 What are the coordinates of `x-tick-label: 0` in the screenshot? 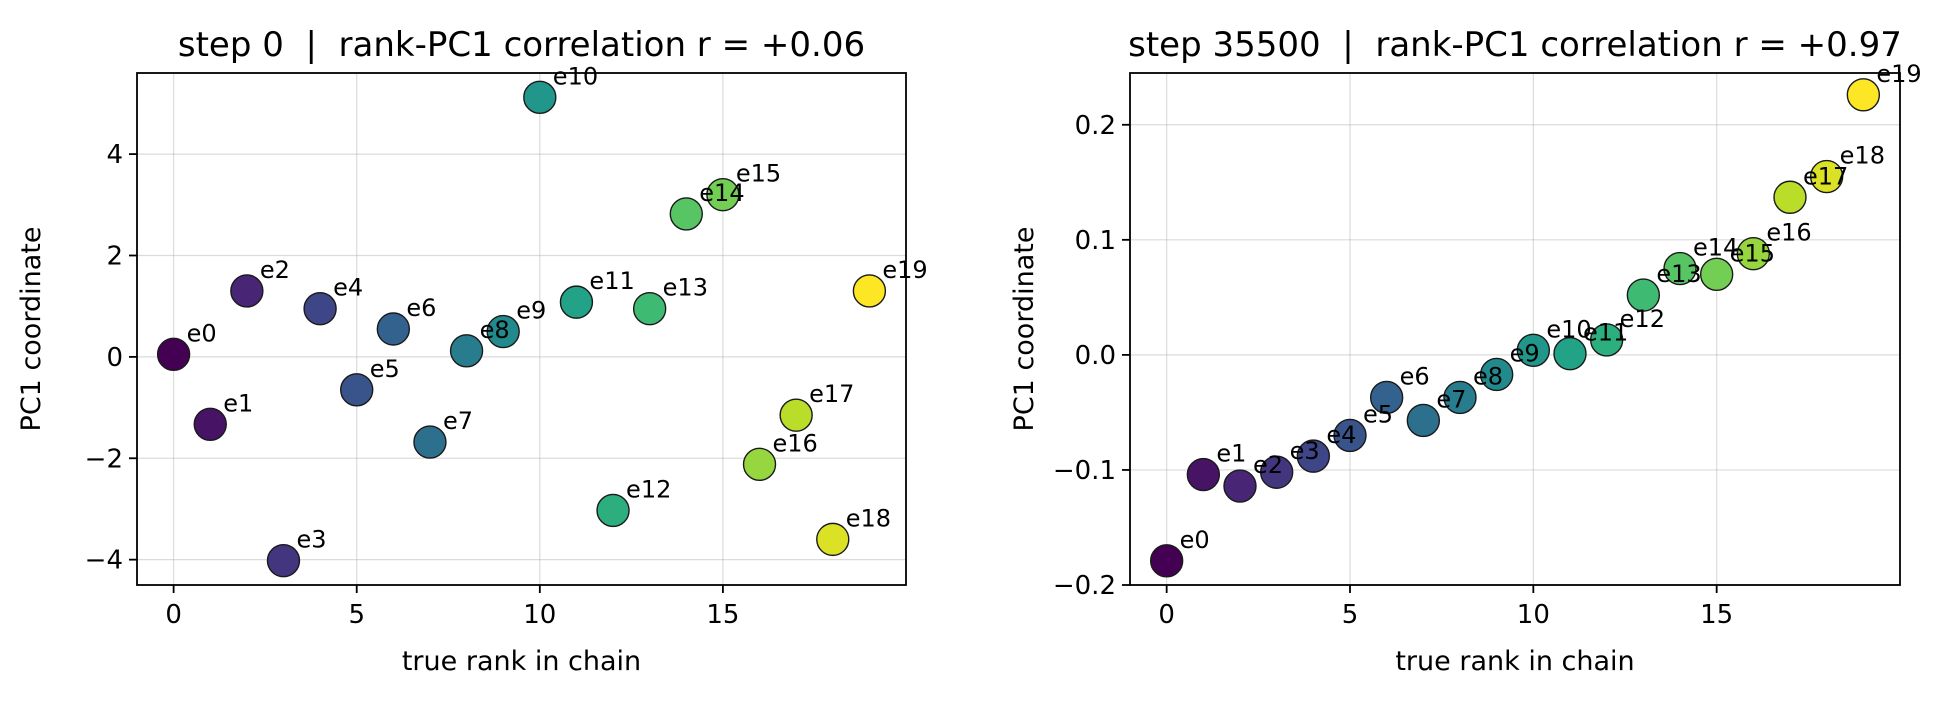 It's located at (1166, 615).